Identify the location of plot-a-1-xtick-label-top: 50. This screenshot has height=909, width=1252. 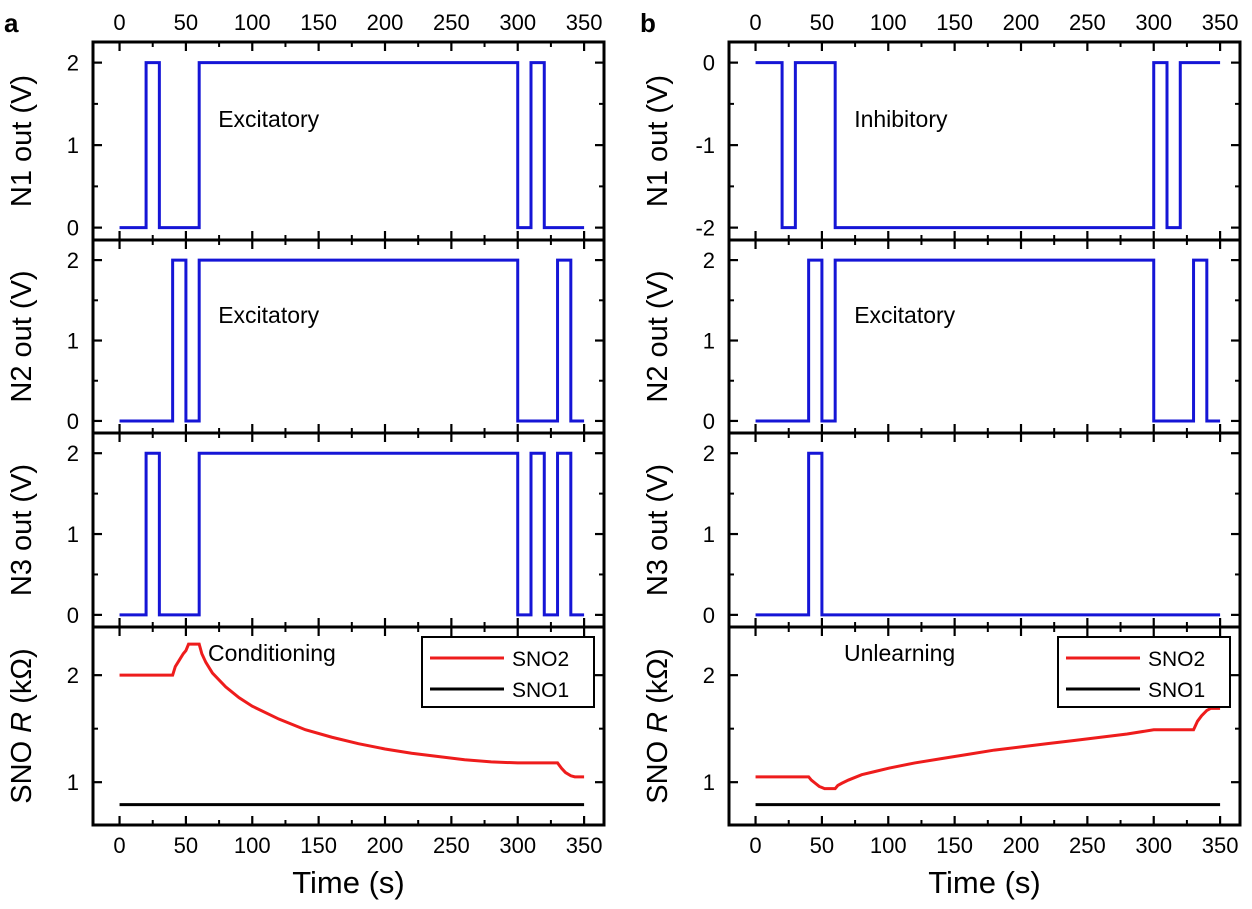
(186, 22).